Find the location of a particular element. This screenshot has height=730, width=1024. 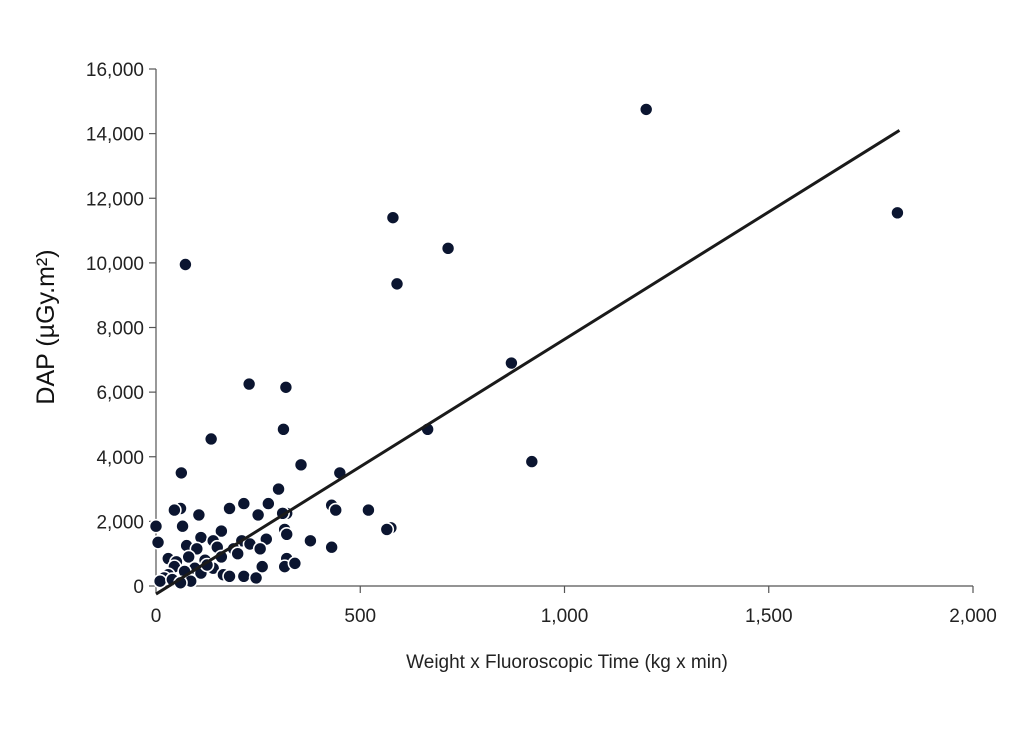

y-tick-label: 14,000 is located at coordinates (115, 135).